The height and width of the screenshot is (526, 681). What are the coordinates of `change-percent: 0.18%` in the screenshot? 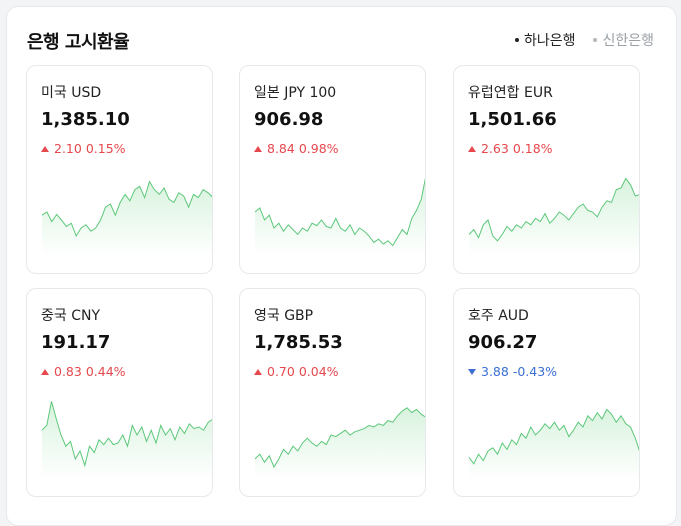 It's located at (532, 148).